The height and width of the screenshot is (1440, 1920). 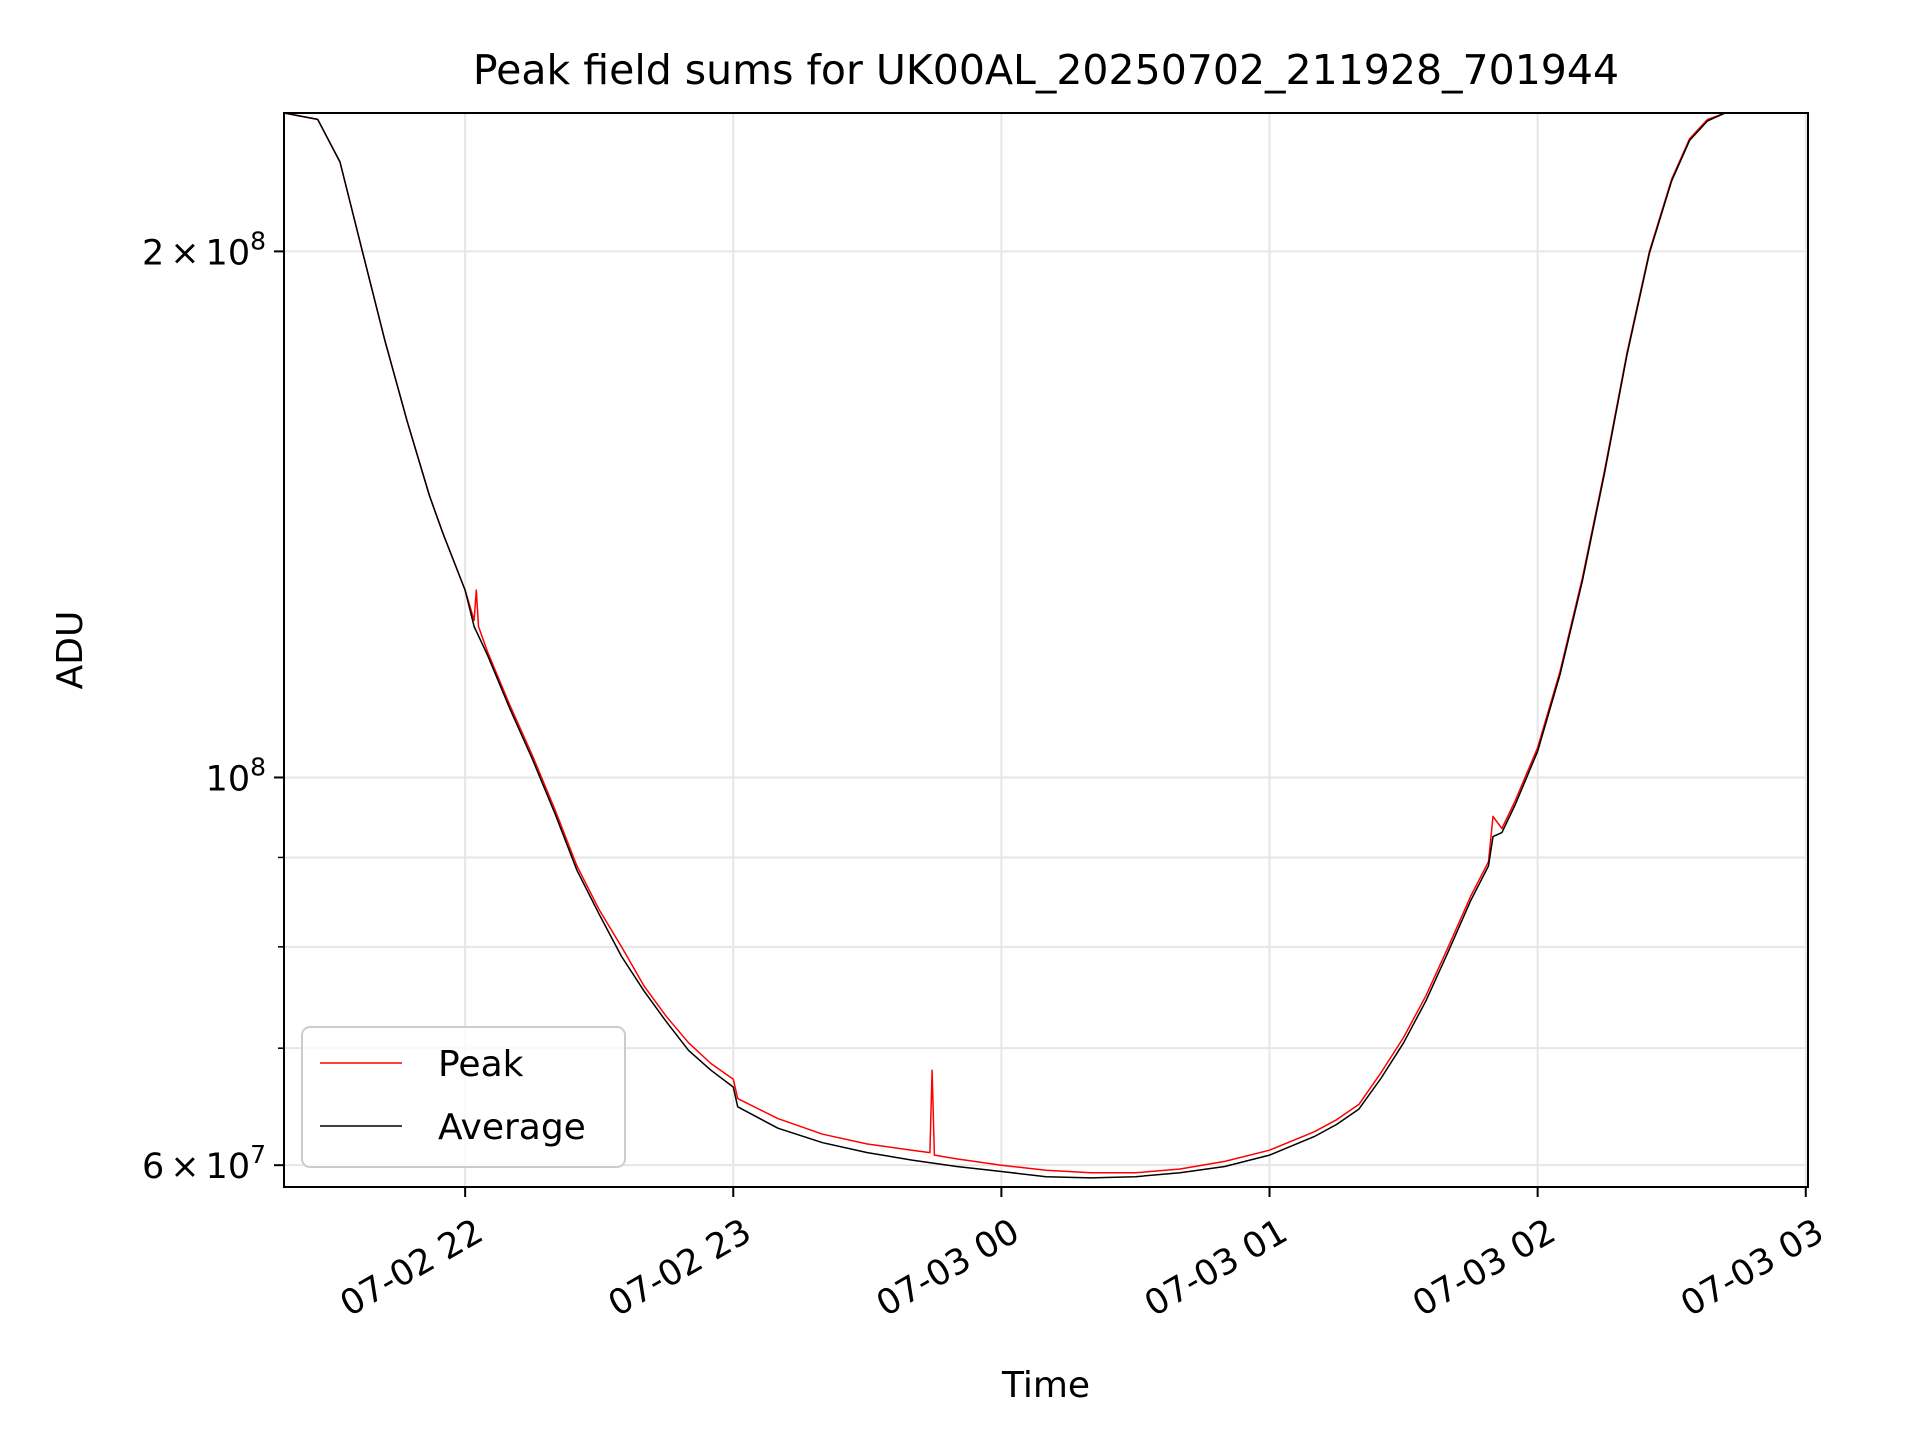 I want to click on y-tick-label: 6 × 10⁷, so click(x=204, y=1163).